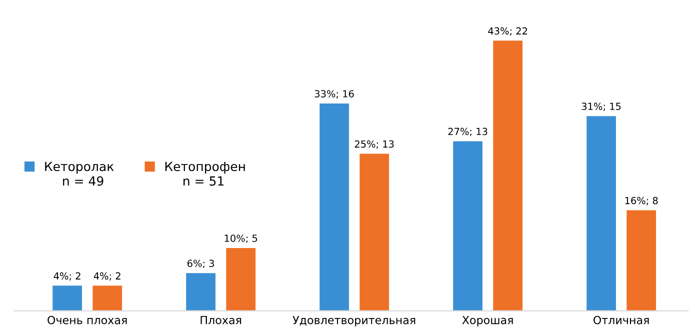 The width and height of the screenshot is (695, 336). I want to click on data-label: 31%; 15, so click(601, 107).